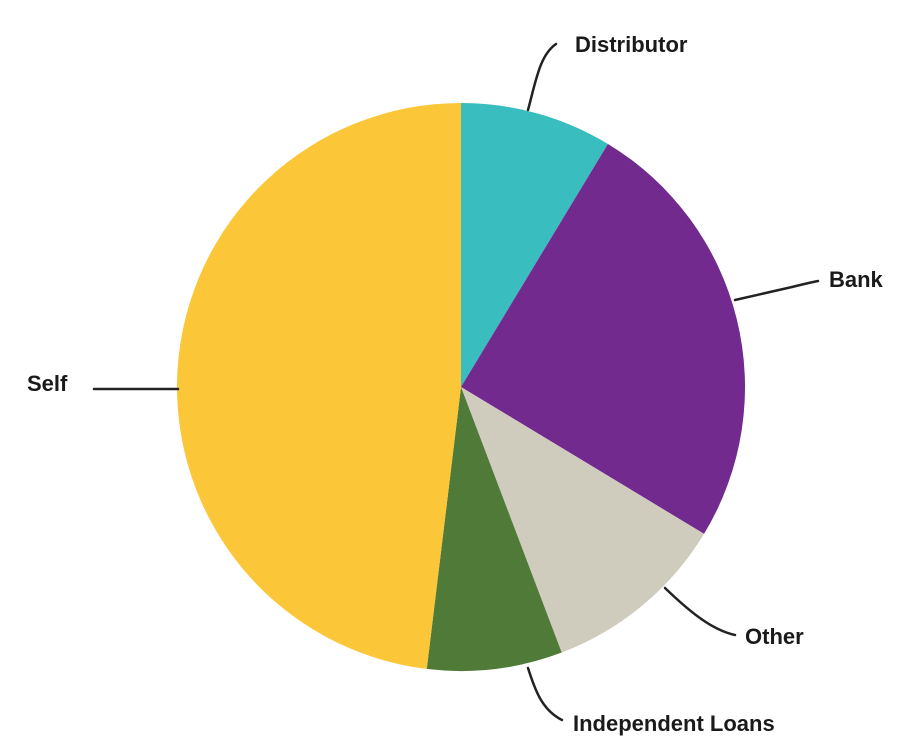 This screenshot has height=741, width=904. What do you see at coordinates (542, 77) in the screenshot?
I see `leader-line-distributor` at bounding box center [542, 77].